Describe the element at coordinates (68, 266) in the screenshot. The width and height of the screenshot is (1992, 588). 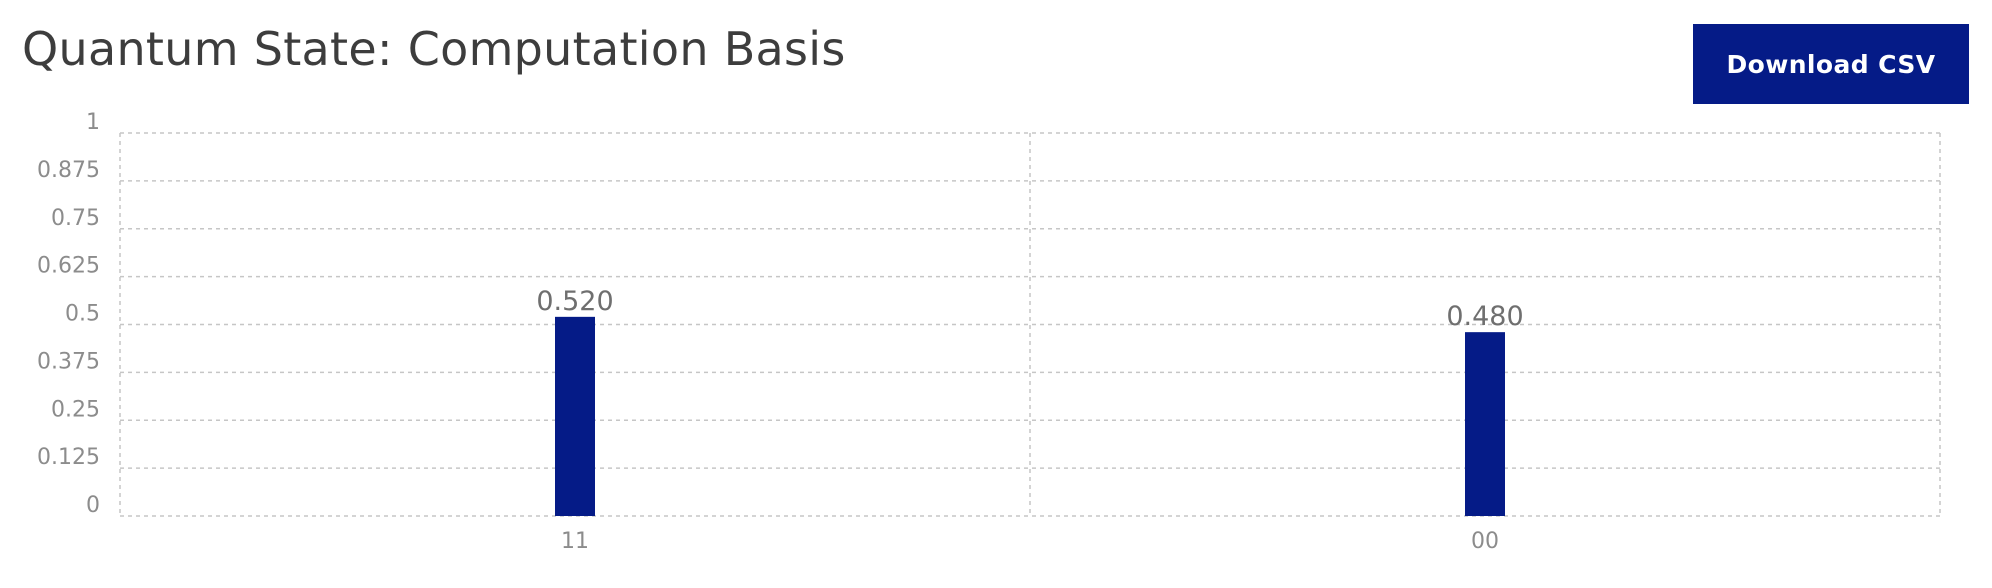
I see `y-tick-label: 0.625` at that location.